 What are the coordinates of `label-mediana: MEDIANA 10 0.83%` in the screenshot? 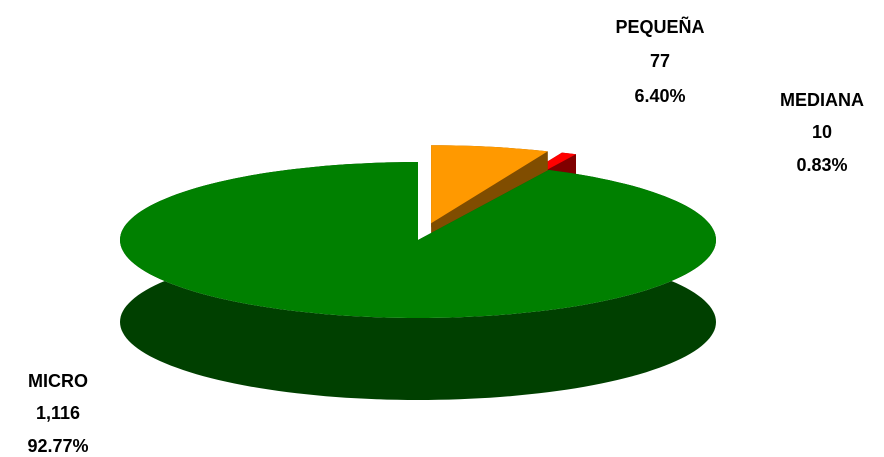 It's located at (822, 132).